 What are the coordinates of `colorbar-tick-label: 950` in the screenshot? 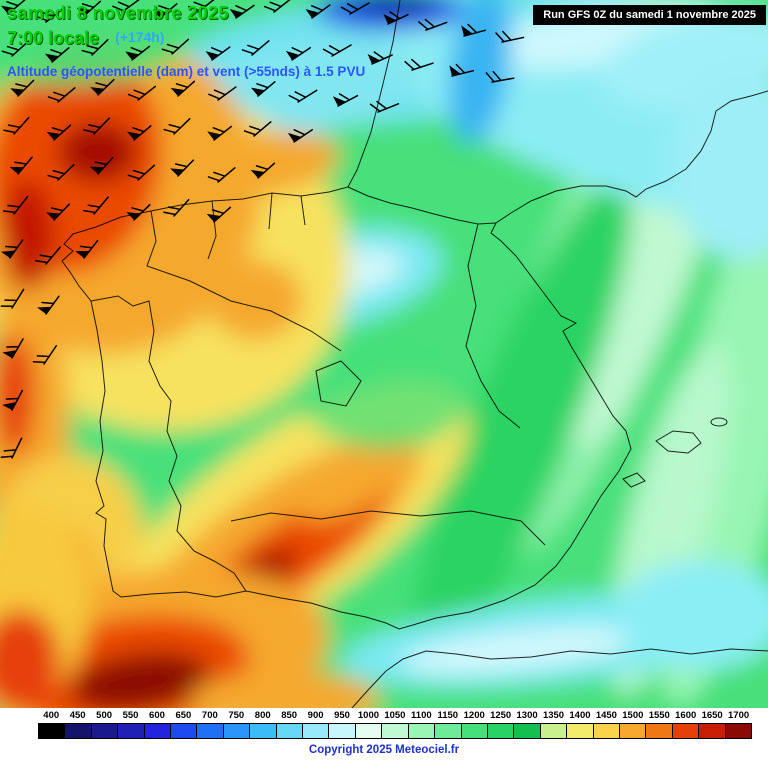 It's located at (342, 715).